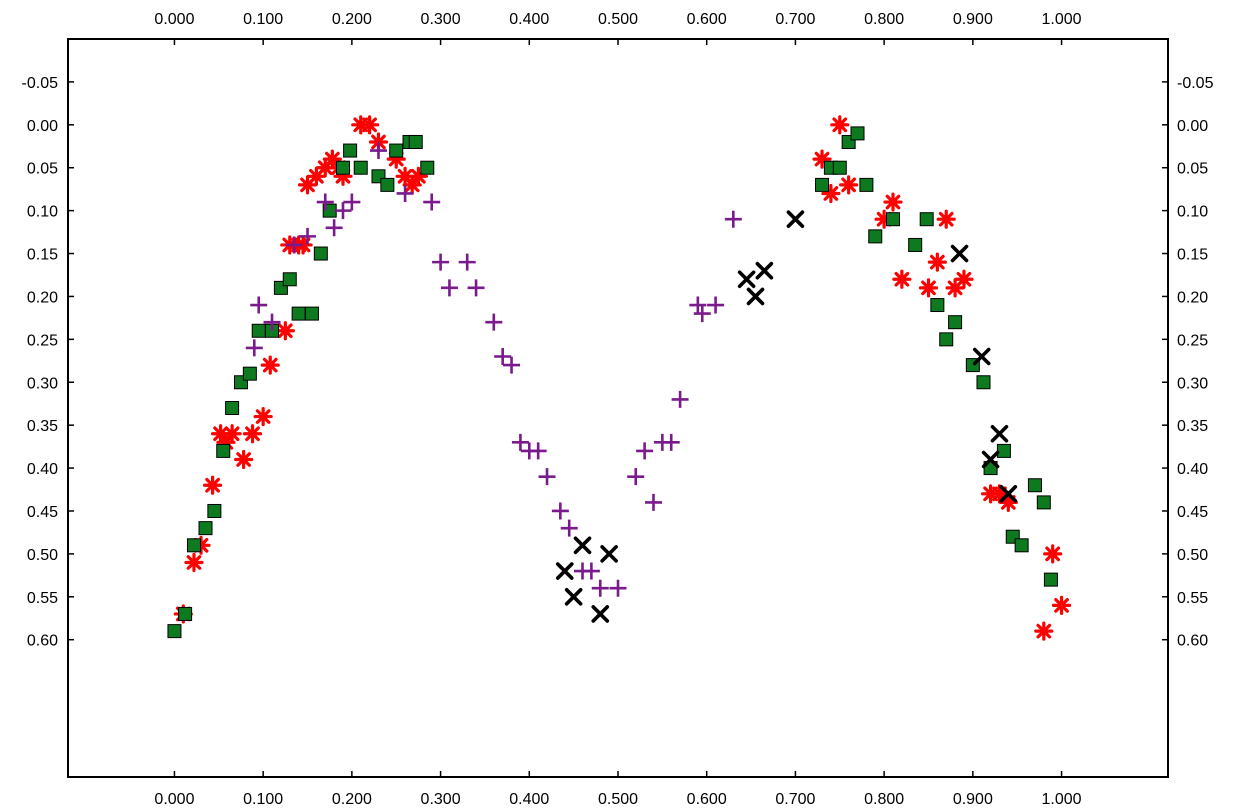 The width and height of the screenshot is (1239, 812). Describe the element at coordinates (1195, 83) in the screenshot. I see `y-tick-label-right: -0.05` at that location.